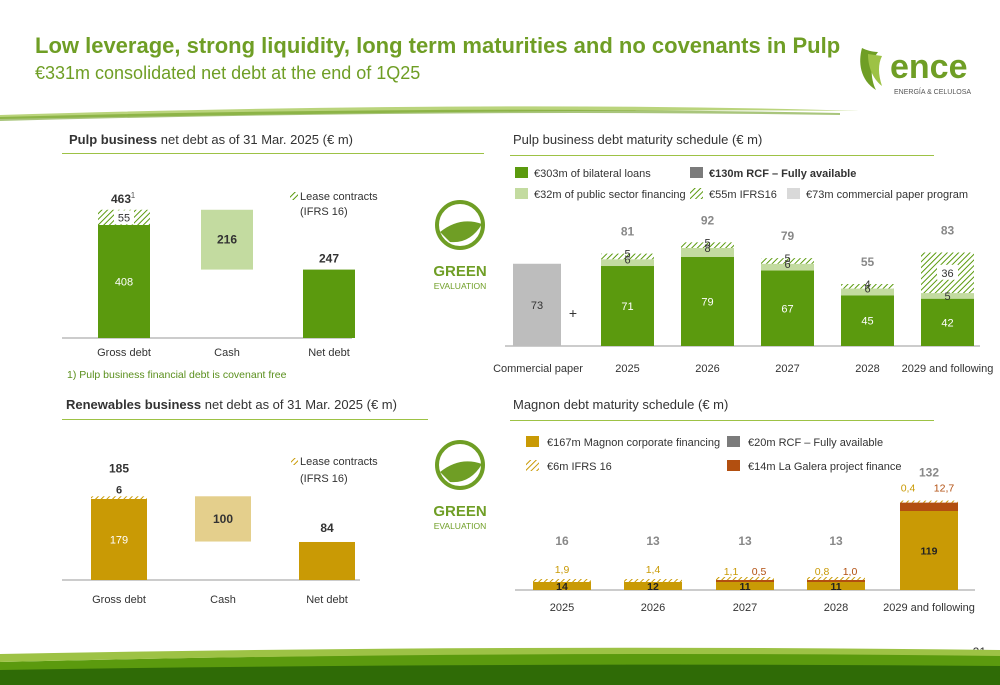 The height and width of the screenshot is (685, 1000). What do you see at coordinates (929, 473) in the screenshot?
I see `total-label: 132` at bounding box center [929, 473].